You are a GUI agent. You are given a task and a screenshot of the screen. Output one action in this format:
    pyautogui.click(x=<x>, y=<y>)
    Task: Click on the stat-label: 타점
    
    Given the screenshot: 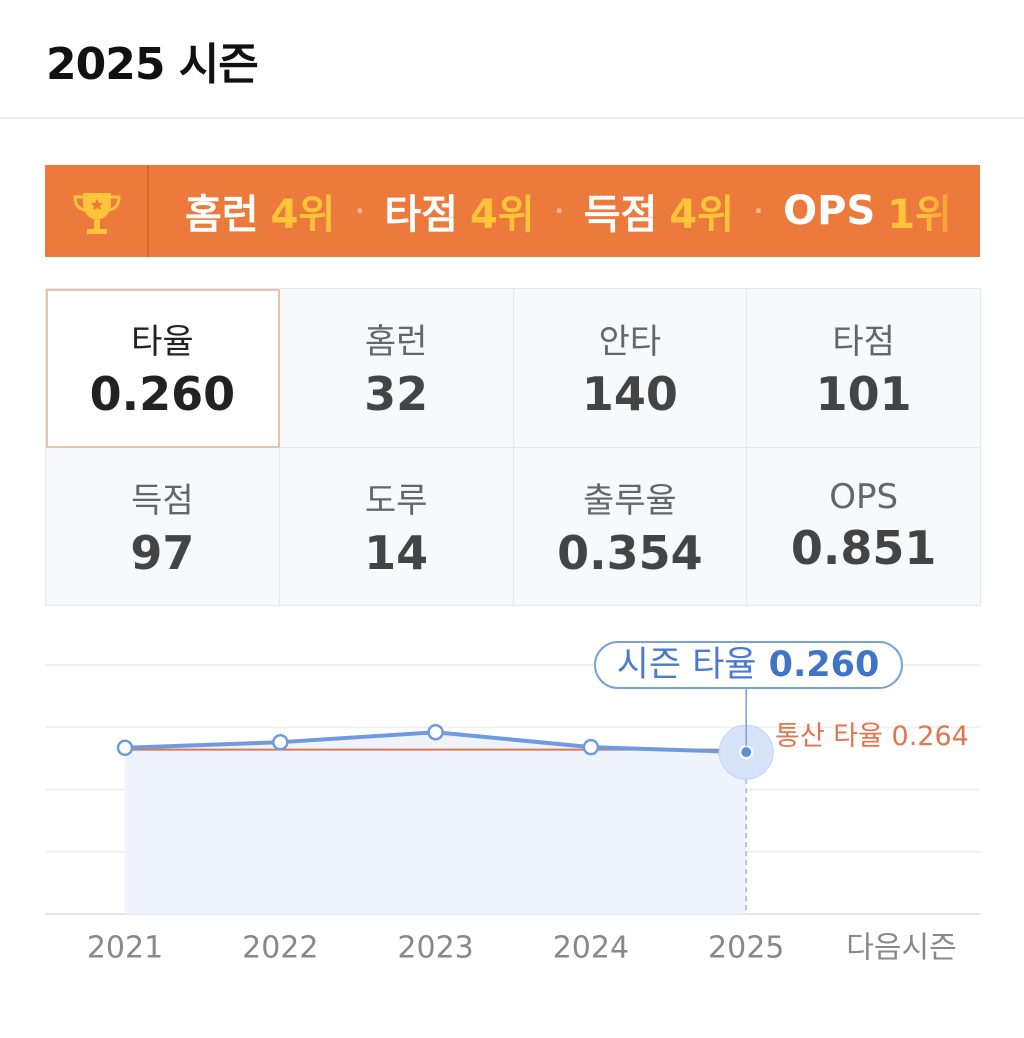 What is the action you would take?
    pyautogui.click(x=863, y=342)
    